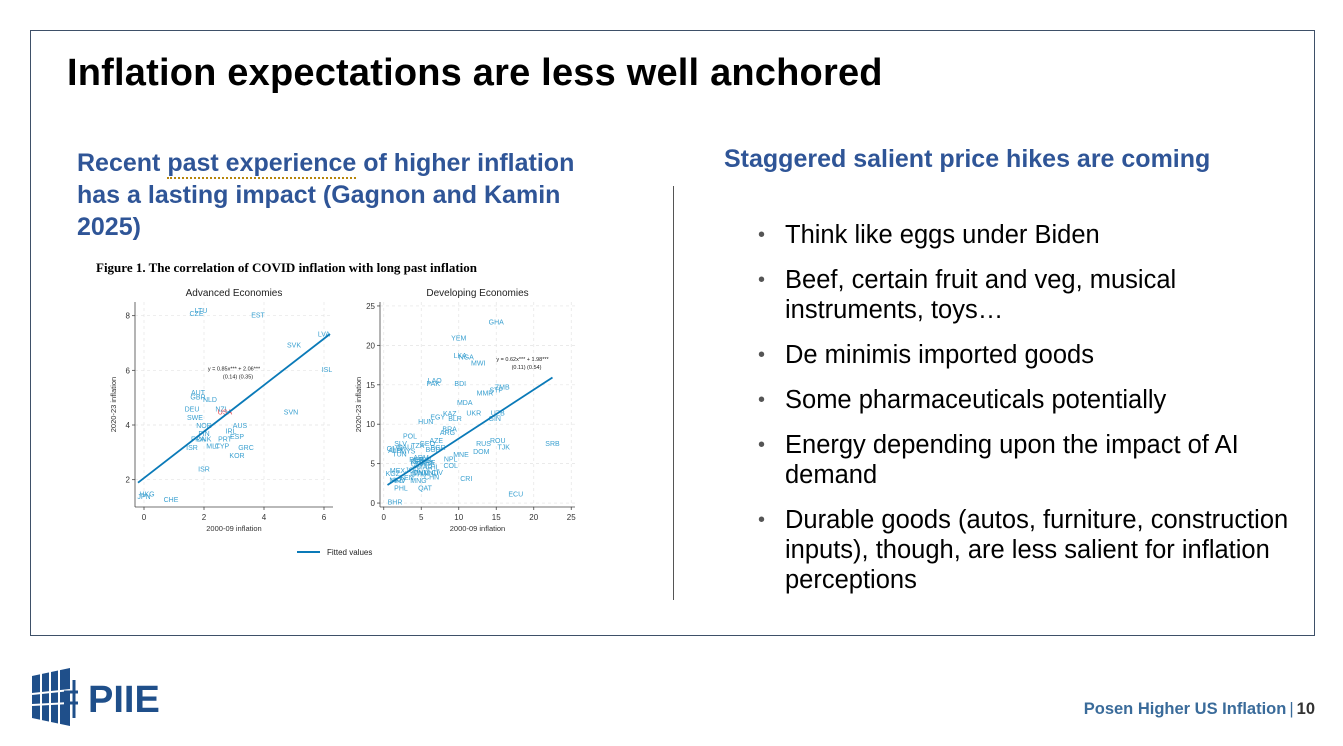 This screenshot has height=746, width=1343. Describe the element at coordinates (192, 410) in the screenshot. I see `point-label-deu: DEU` at that location.